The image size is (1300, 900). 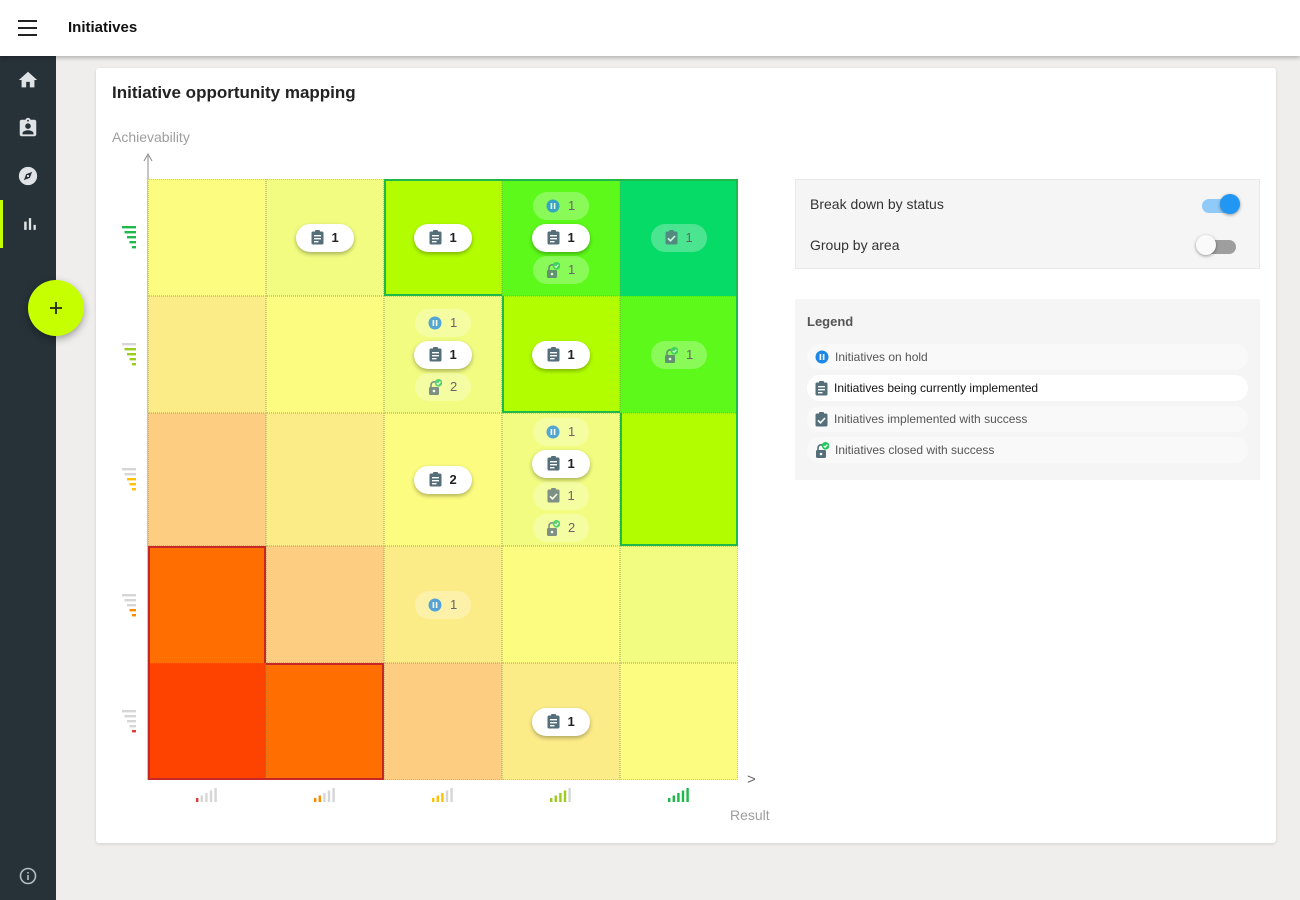 I want to click on sidebar-item-explore, so click(x=28, y=176).